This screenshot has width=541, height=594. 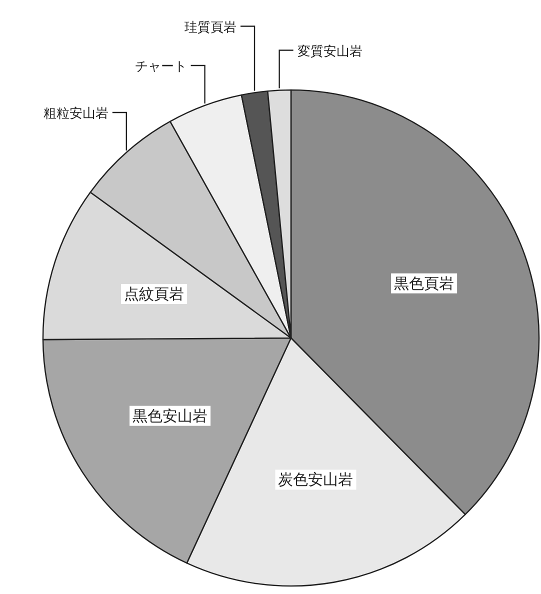 What do you see at coordinates (75, 113) in the screenshot?
I see `slice-label: 粗粒安山岩` at bounding box center [75, 113].